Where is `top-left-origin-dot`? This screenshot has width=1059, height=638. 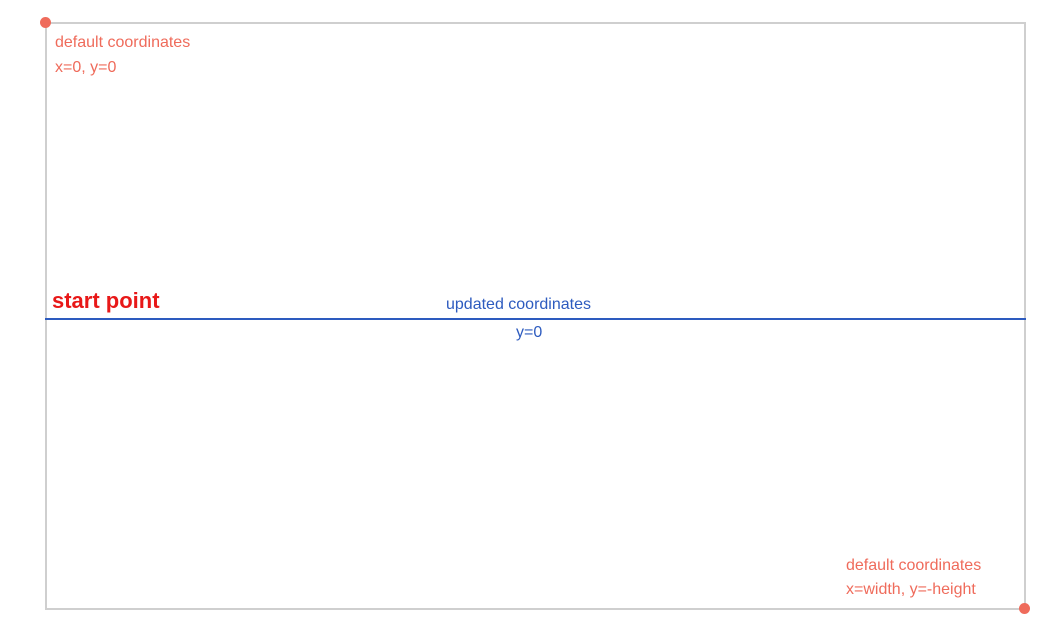
top-left-origin-dot is located at coordinates (45, 22).